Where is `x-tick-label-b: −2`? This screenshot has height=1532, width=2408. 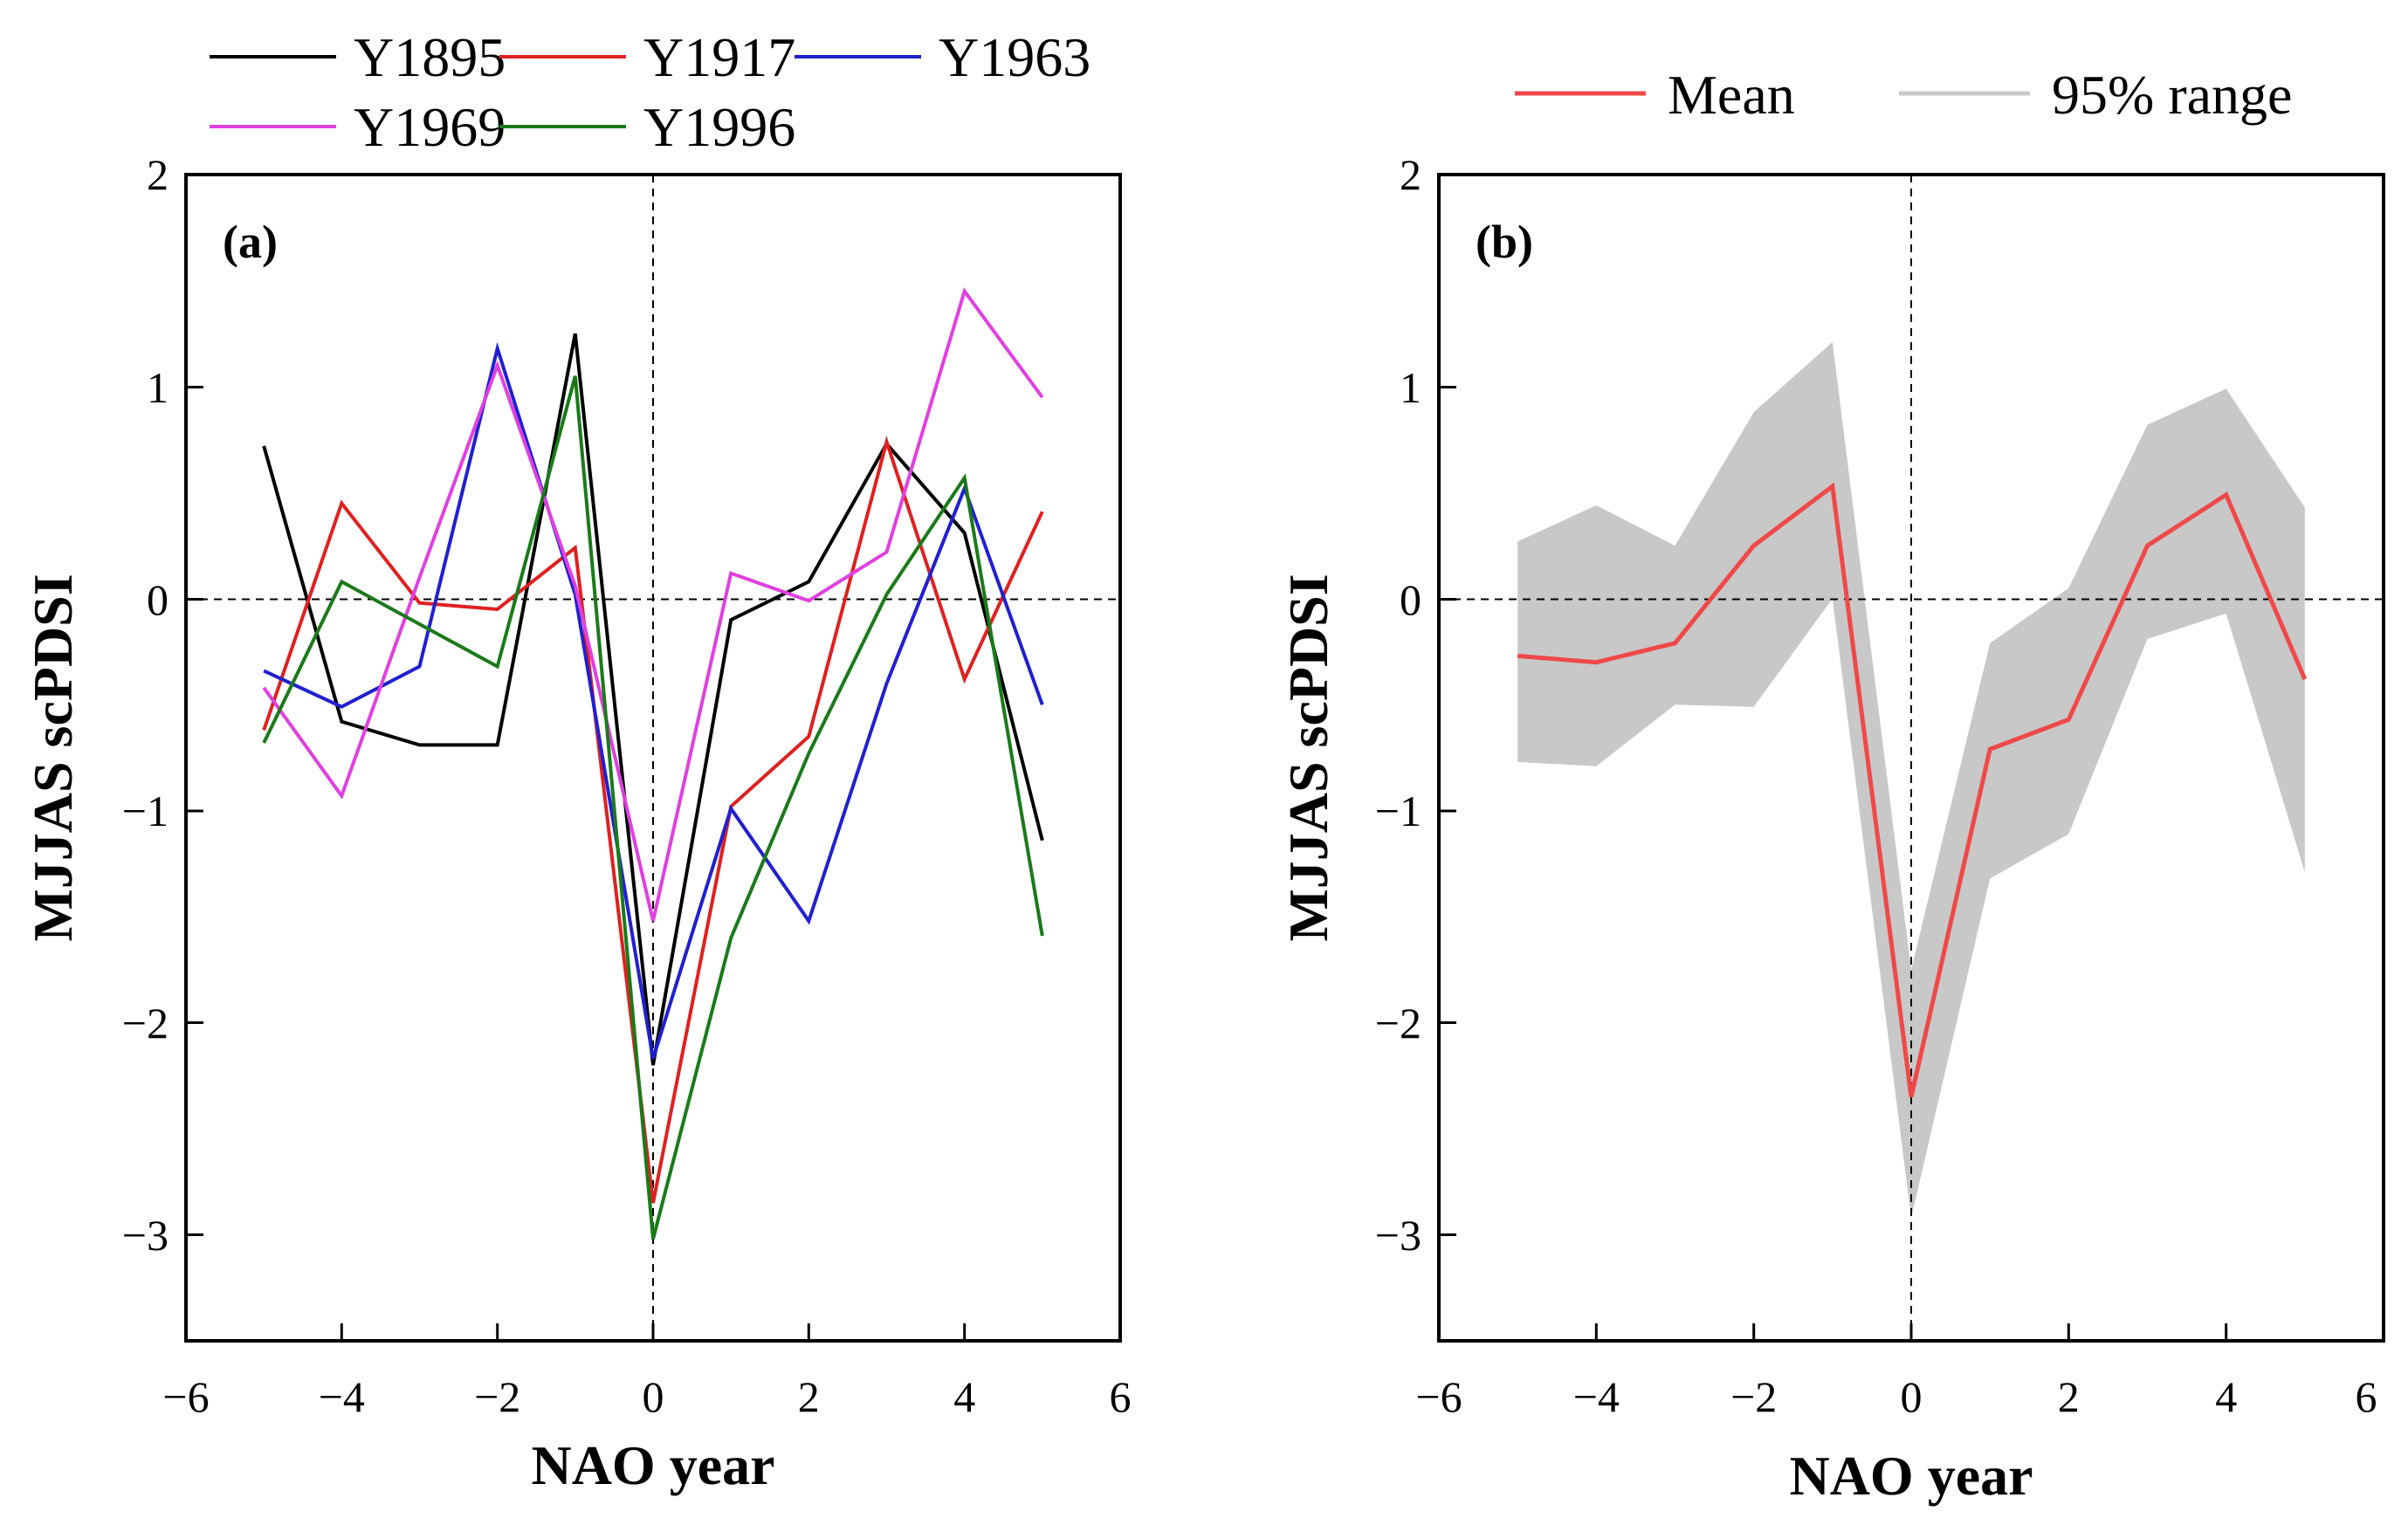 x-tick-label-b: −2 is located at coordinates (1753, 1396).